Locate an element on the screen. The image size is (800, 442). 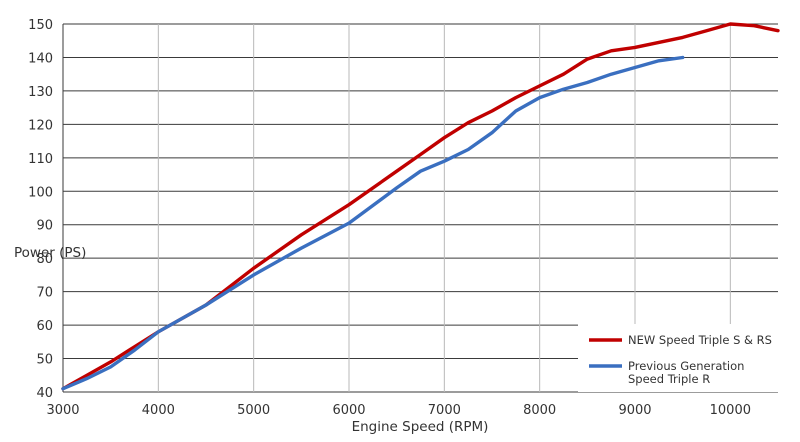
y-tick-label-5: 90 is located at coordinates (44, 226).